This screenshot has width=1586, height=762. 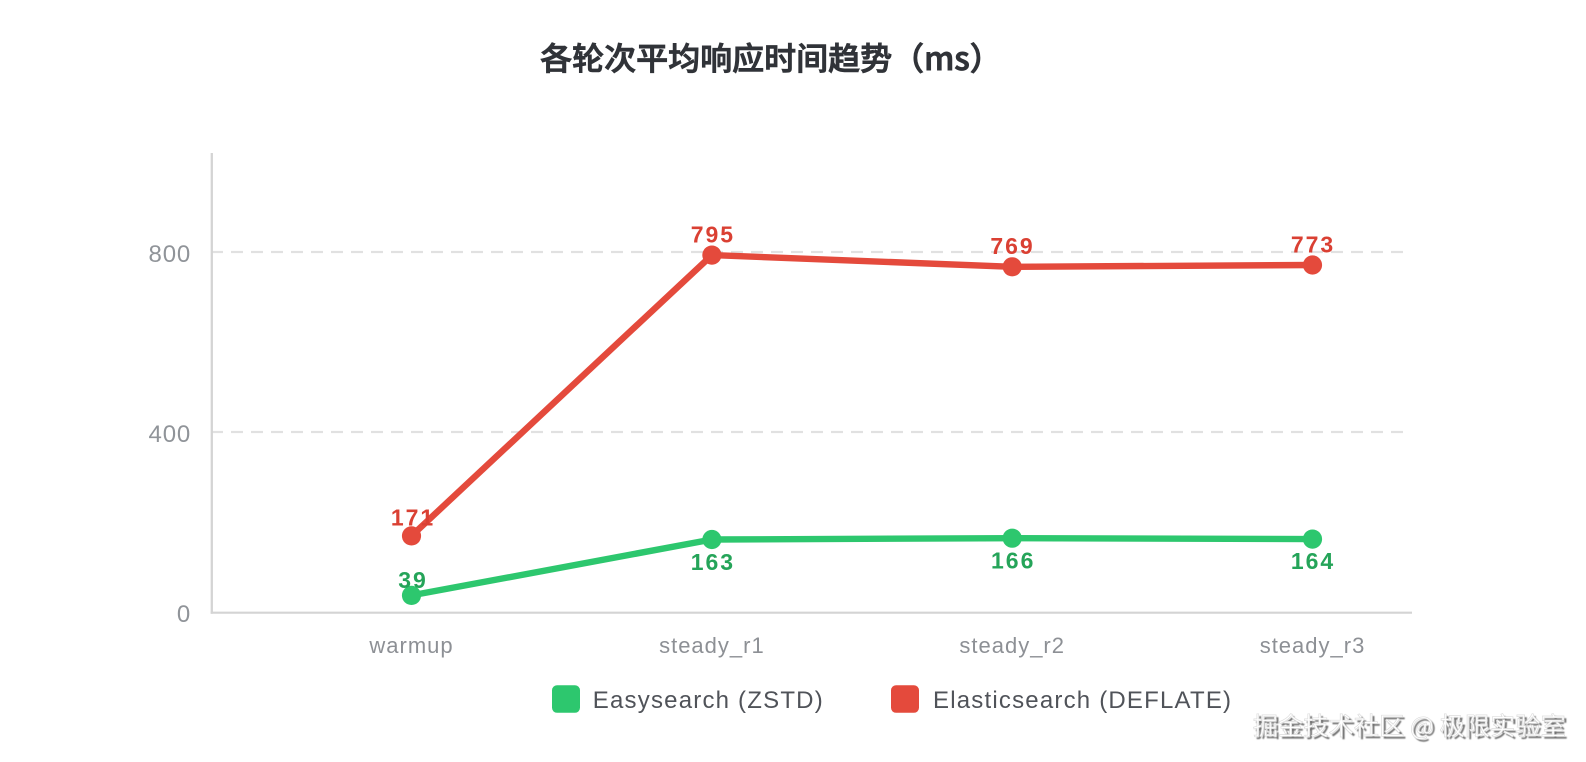 What do you see at coordinates (1012, 645) in the screenshot?
I see `svg-text: steady_r2` at bounding box center [1012, 645].